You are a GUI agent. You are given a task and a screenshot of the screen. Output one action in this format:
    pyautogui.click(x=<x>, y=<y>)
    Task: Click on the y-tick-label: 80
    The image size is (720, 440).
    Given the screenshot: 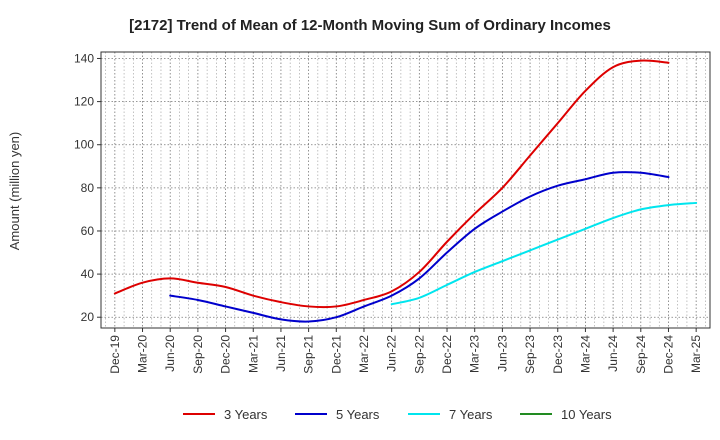 What is the action you would take?
    pyautogui.click(x=88, y=188)
    